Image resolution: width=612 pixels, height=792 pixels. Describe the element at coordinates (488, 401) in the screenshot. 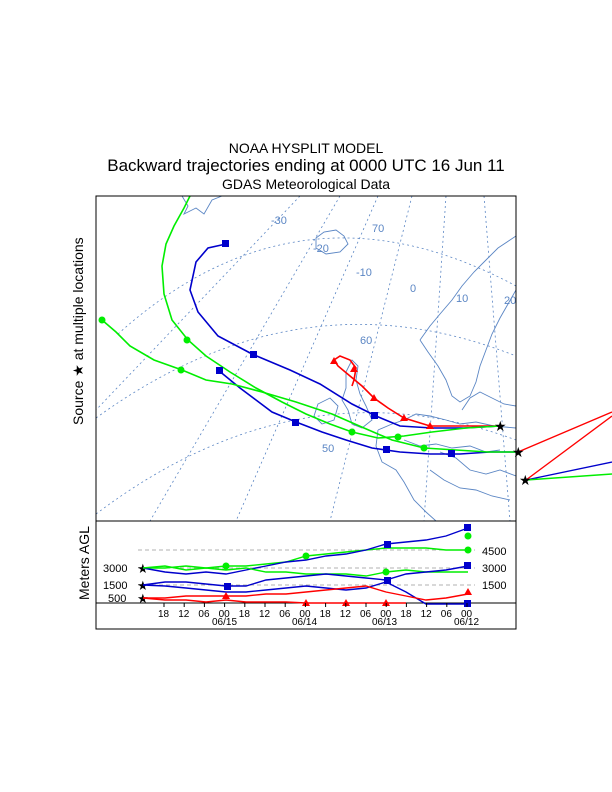

I see `baltic-coast` at that location.